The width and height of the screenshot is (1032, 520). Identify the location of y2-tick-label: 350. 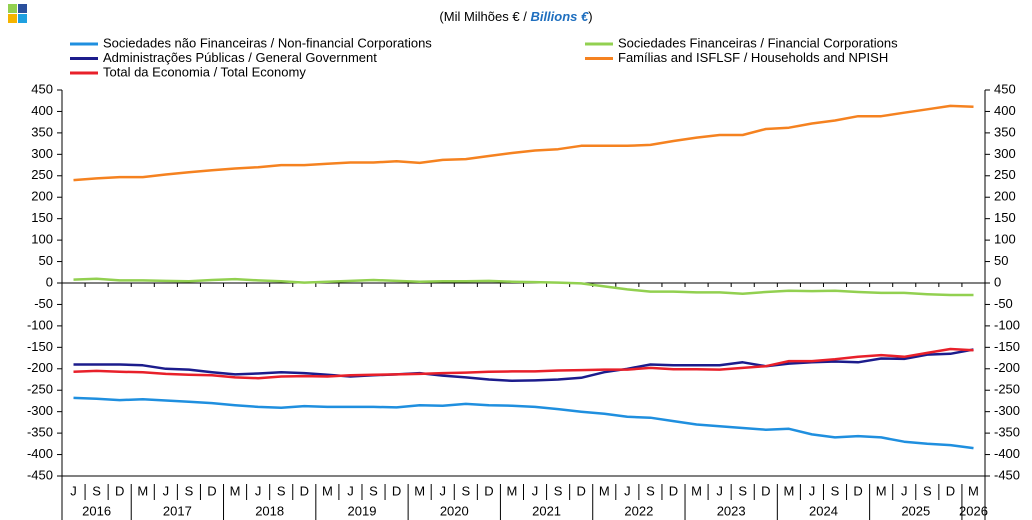
(1005, 131).